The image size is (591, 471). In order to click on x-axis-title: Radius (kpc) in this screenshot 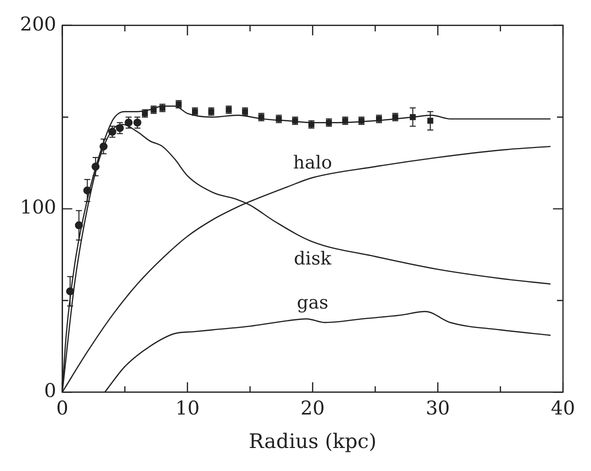, I will do `click(312, 441)`.